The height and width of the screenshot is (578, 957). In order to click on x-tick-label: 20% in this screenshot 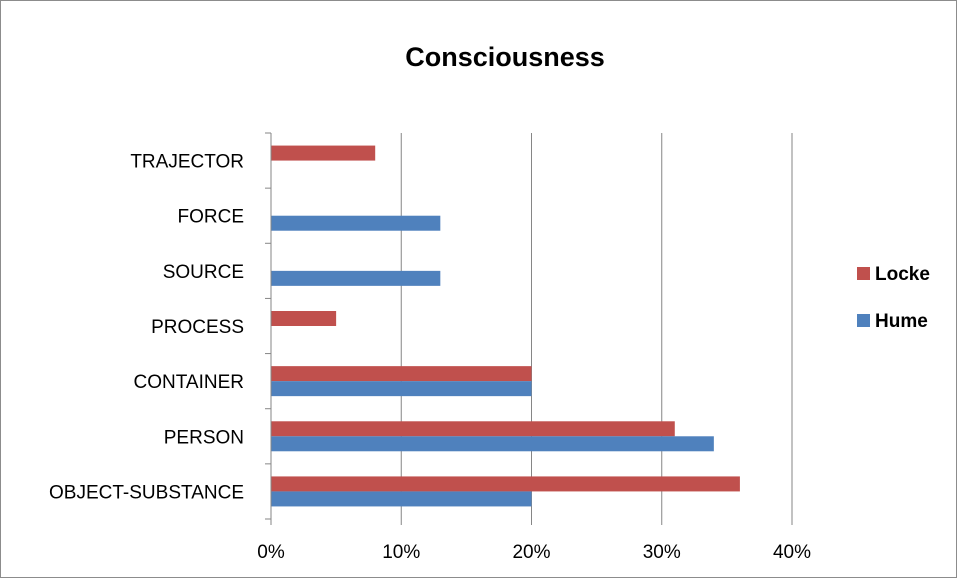, I will do `click(531, 552)`.